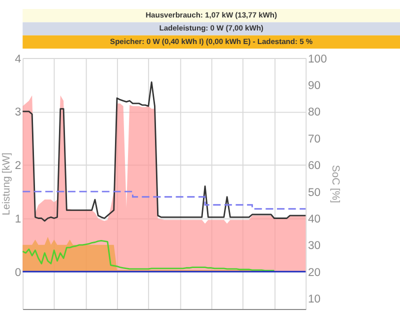 The height and width of the screenshot is (330, 400). I want to click on y-tick-label: 2, so click(18, 166).